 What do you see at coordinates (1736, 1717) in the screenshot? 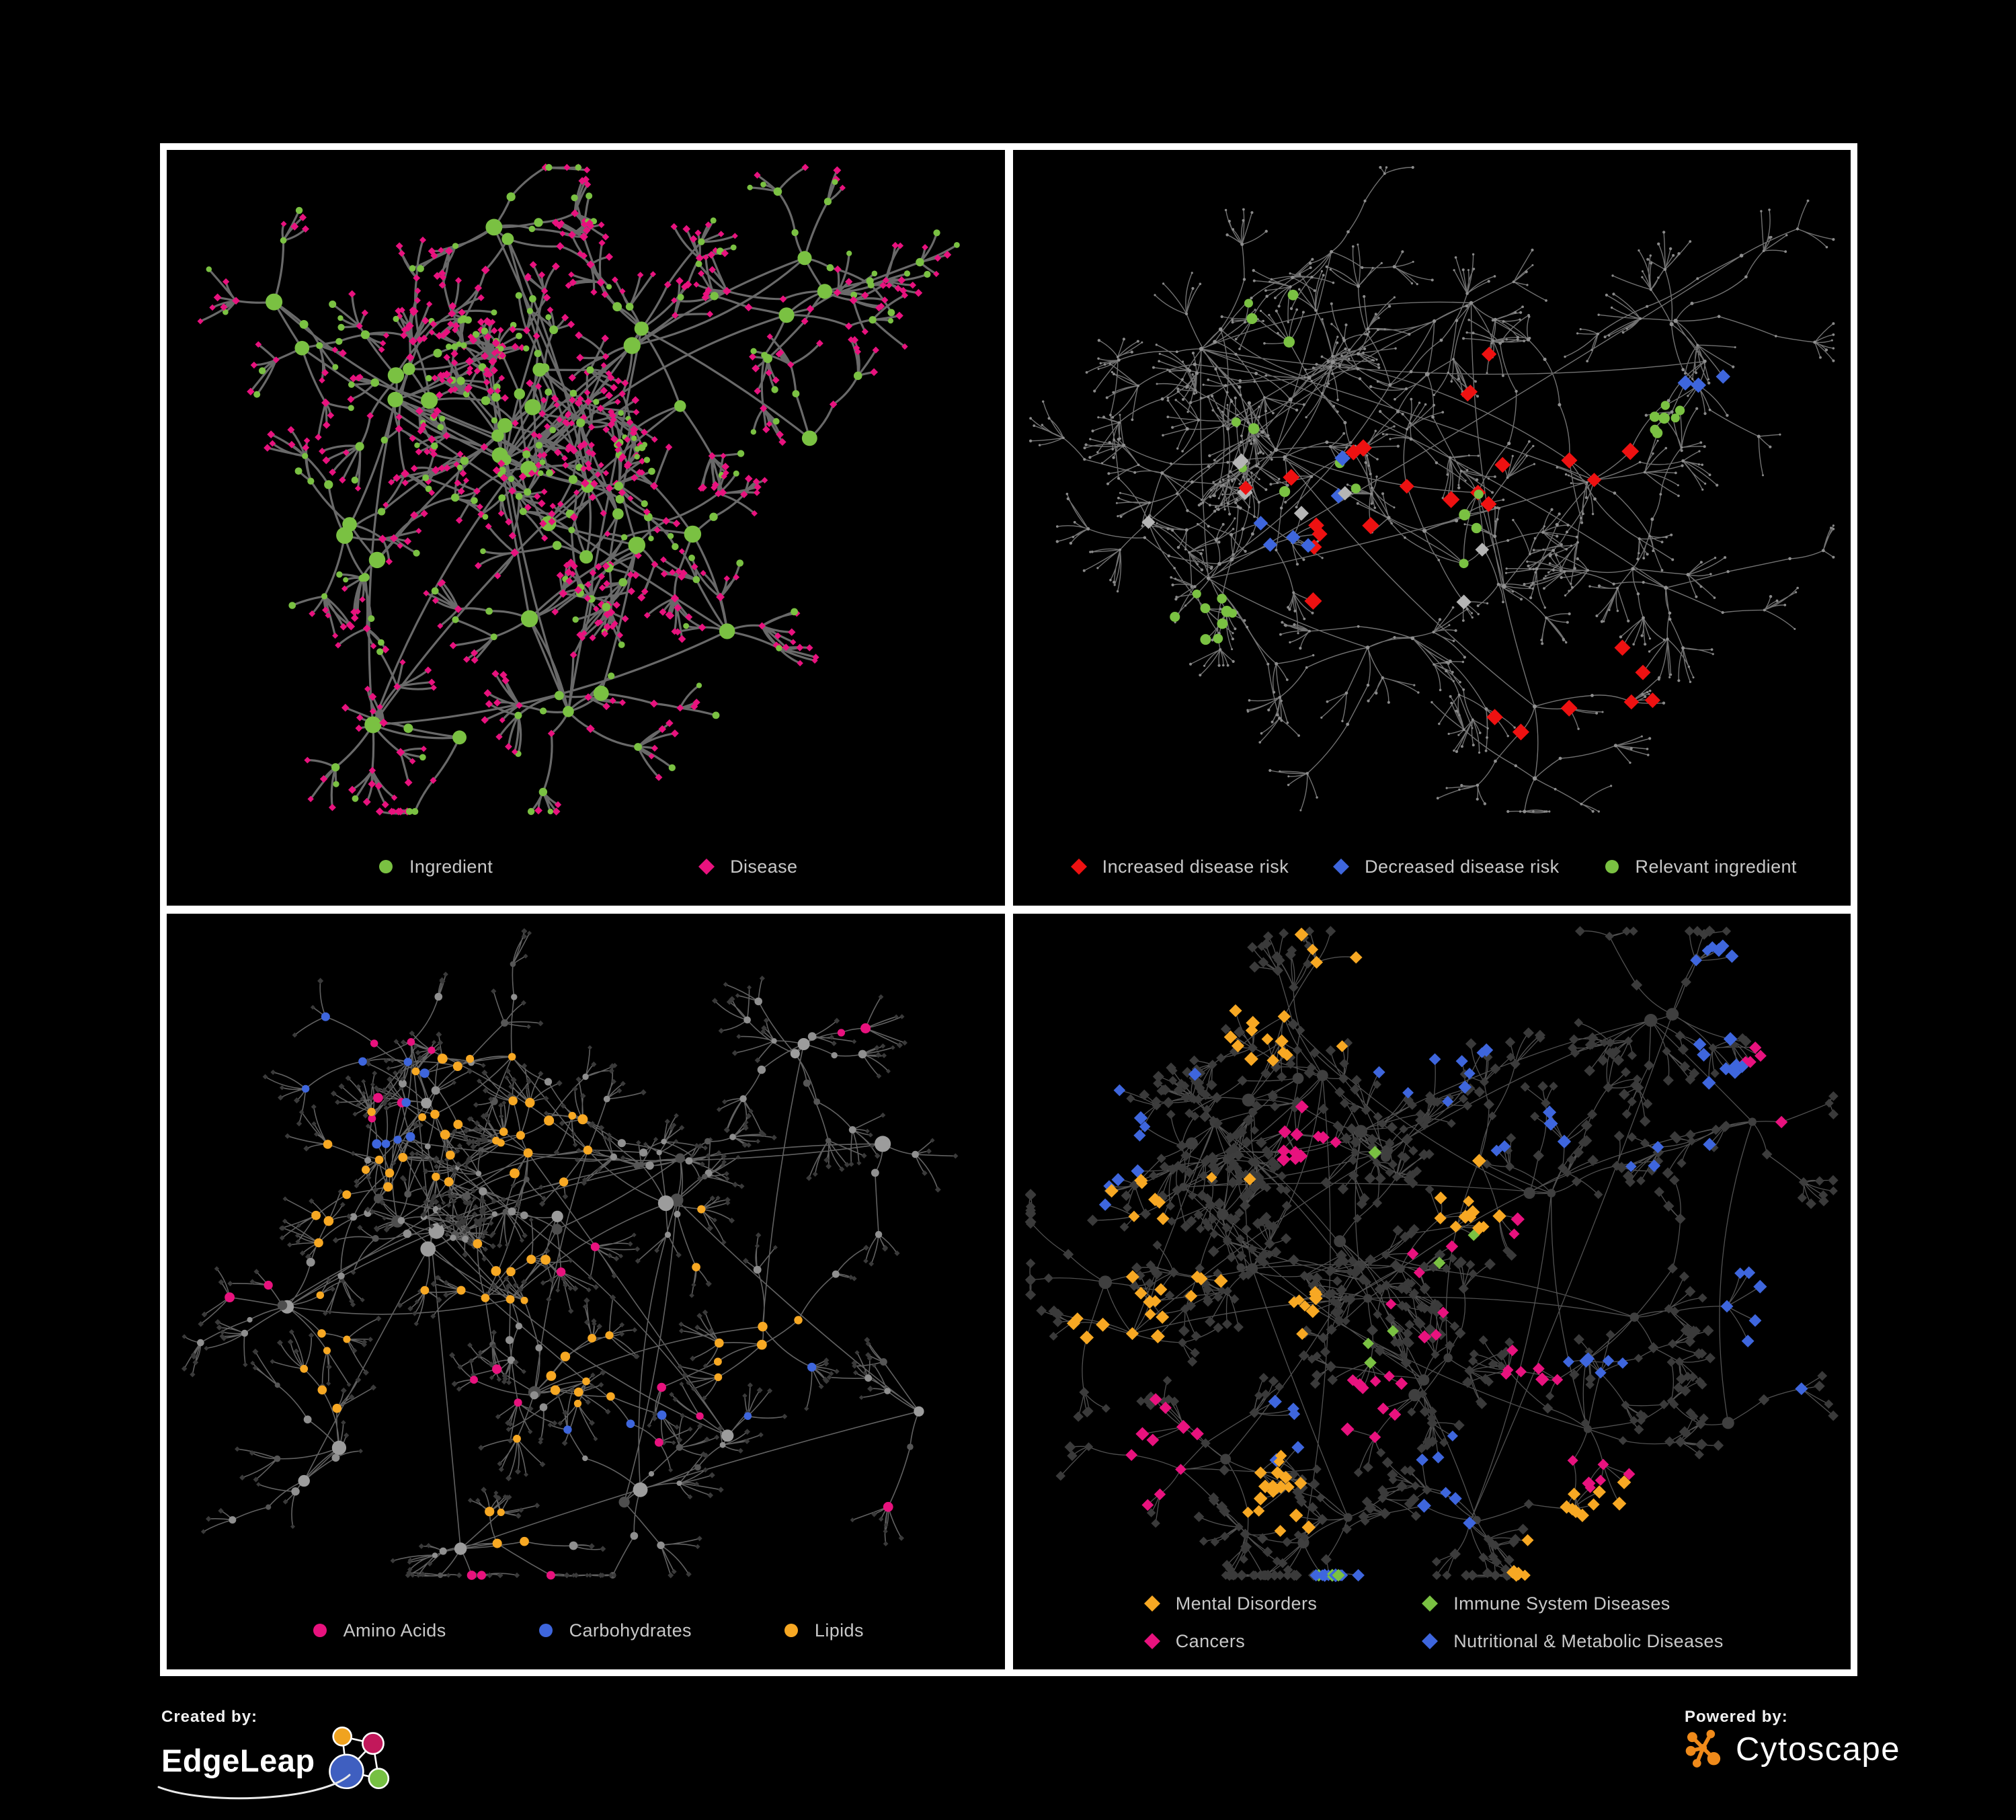
I see `powered-by-label: Powered by:` at bounding box center [1736, 1717].